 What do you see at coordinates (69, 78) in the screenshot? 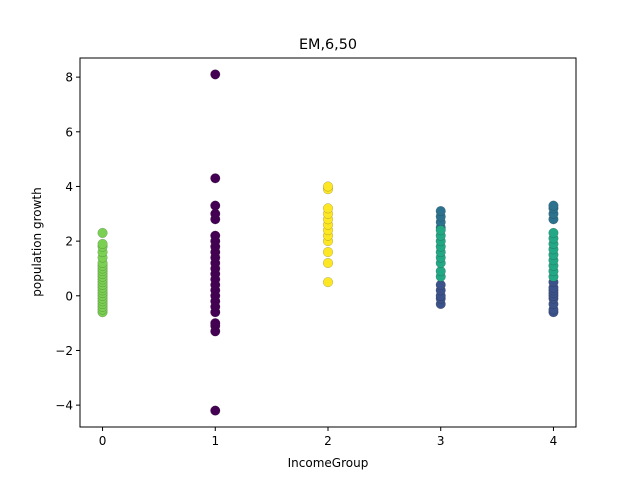
I see `y-tick-label: 8` at bounding box center [69, 78].